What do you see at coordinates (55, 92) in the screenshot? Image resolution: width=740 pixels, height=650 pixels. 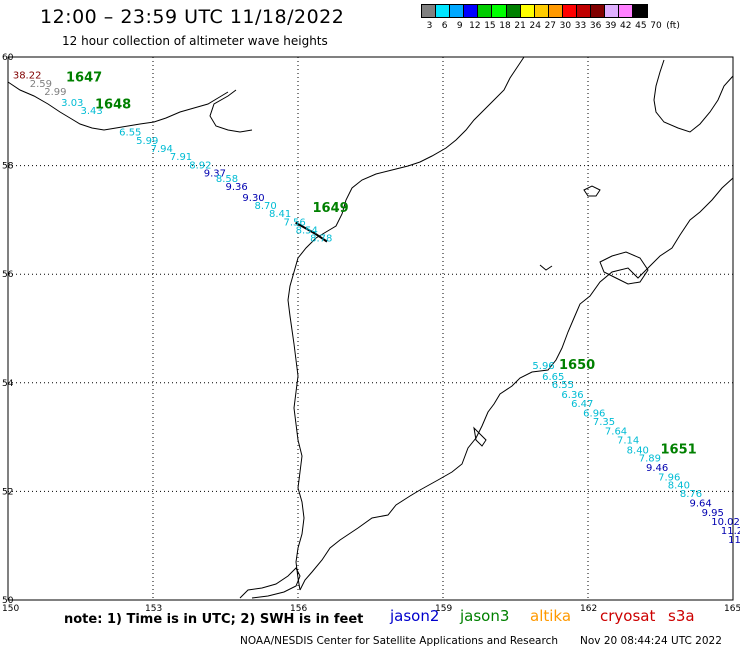 I see `wave-height-value: 2.99` at bounding box center [55, 92].